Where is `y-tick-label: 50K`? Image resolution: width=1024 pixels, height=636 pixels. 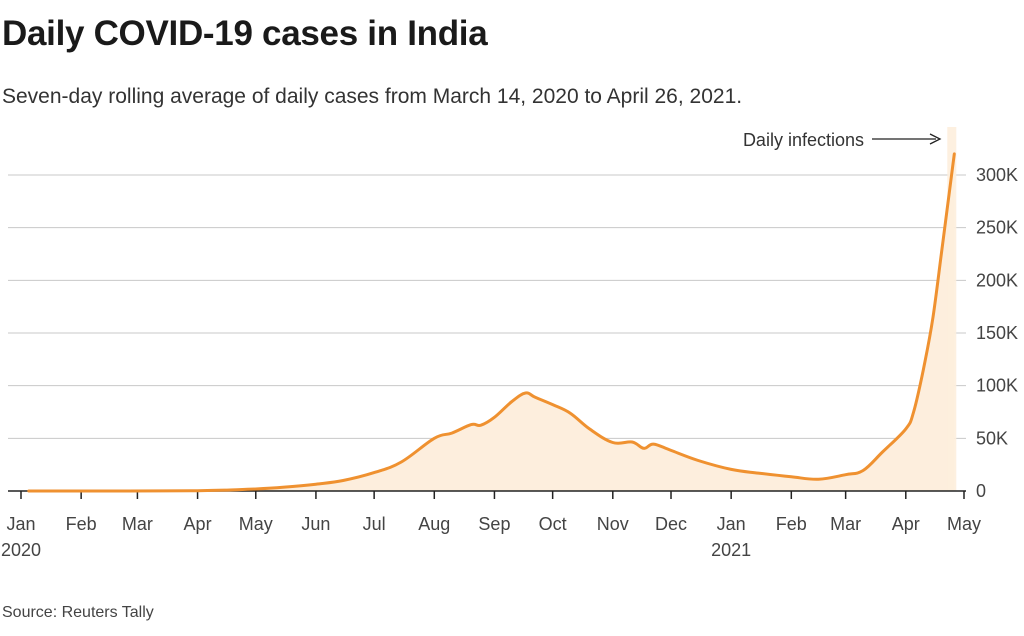 y-tick-label: 50K is located at coordinates (992, 438).